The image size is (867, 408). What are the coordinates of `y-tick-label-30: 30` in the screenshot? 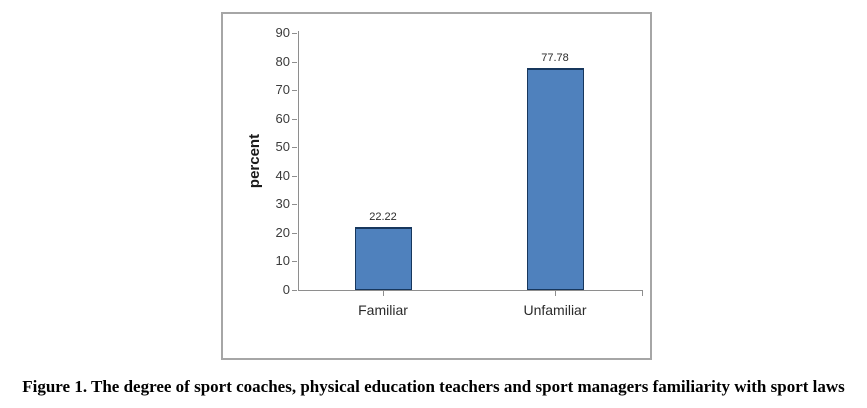 It's located at (282, 204).